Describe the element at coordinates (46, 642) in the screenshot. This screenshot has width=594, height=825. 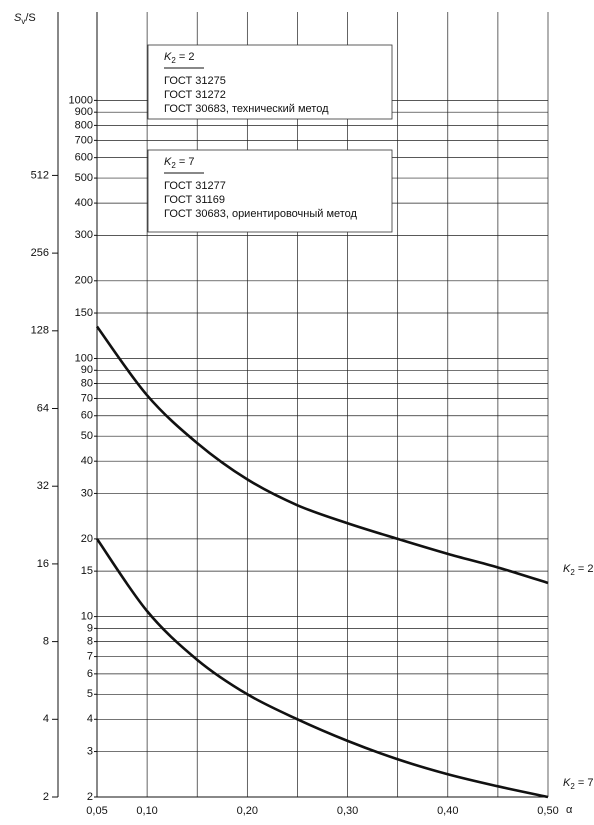
I see `y2-tick-label: 8` at that location.